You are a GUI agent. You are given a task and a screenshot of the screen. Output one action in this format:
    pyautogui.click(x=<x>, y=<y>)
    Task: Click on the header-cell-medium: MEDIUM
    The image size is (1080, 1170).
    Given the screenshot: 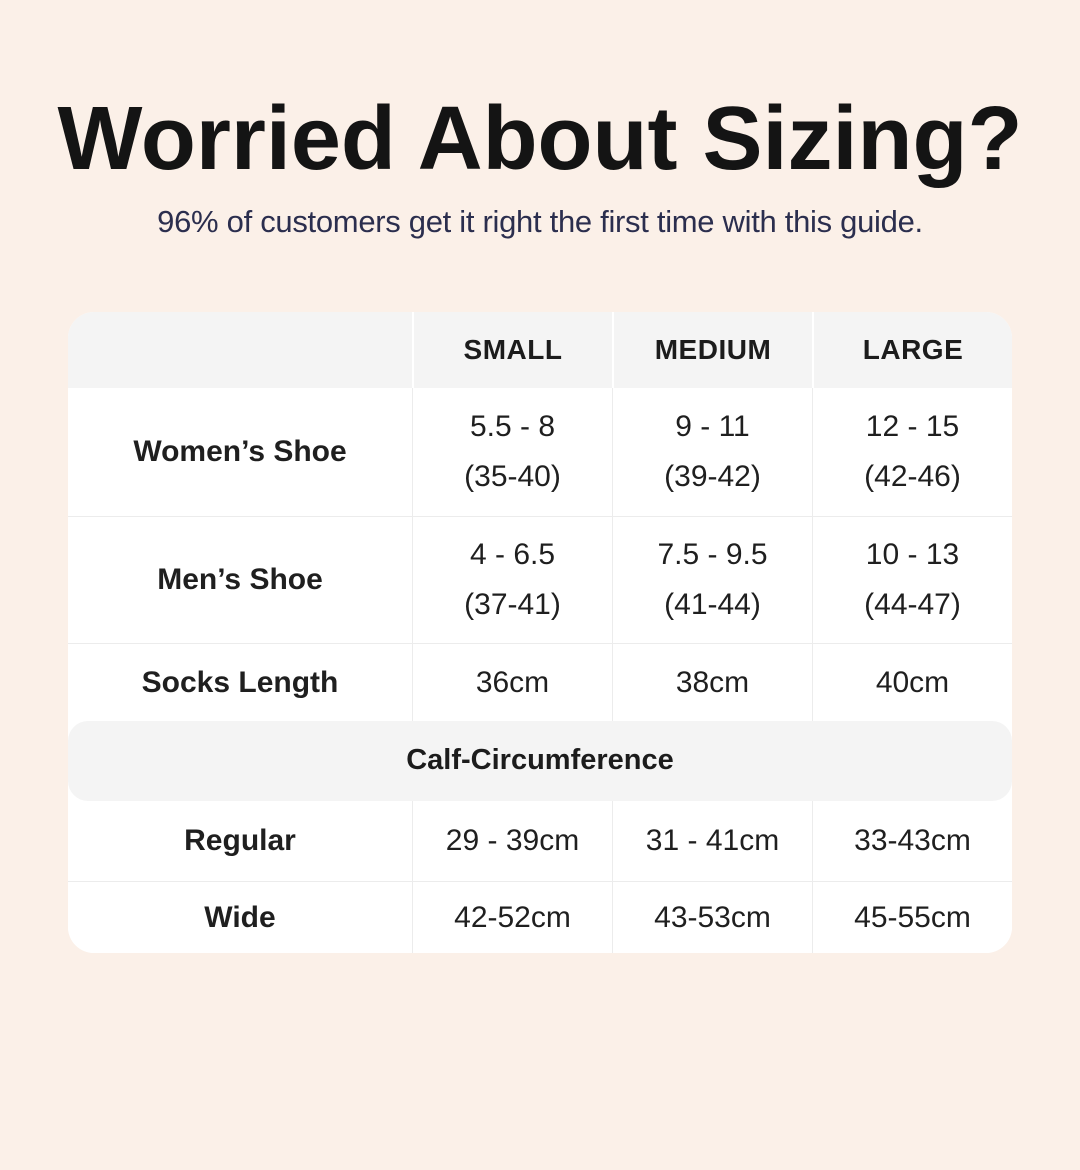 What is the action you would take?
    pyautogui.click(x=712, y=349)
    